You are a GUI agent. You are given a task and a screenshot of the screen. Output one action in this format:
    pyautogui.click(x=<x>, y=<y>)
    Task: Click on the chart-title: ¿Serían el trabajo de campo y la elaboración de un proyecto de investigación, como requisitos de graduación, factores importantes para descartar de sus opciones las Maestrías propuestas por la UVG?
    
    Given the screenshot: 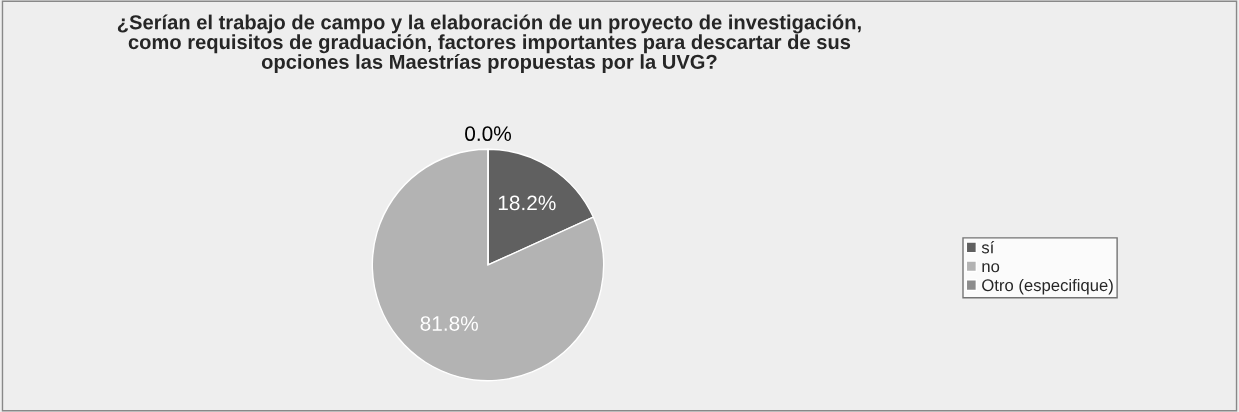 What is the action you would take?
    pyautogui.click(x=489, y=43)
    